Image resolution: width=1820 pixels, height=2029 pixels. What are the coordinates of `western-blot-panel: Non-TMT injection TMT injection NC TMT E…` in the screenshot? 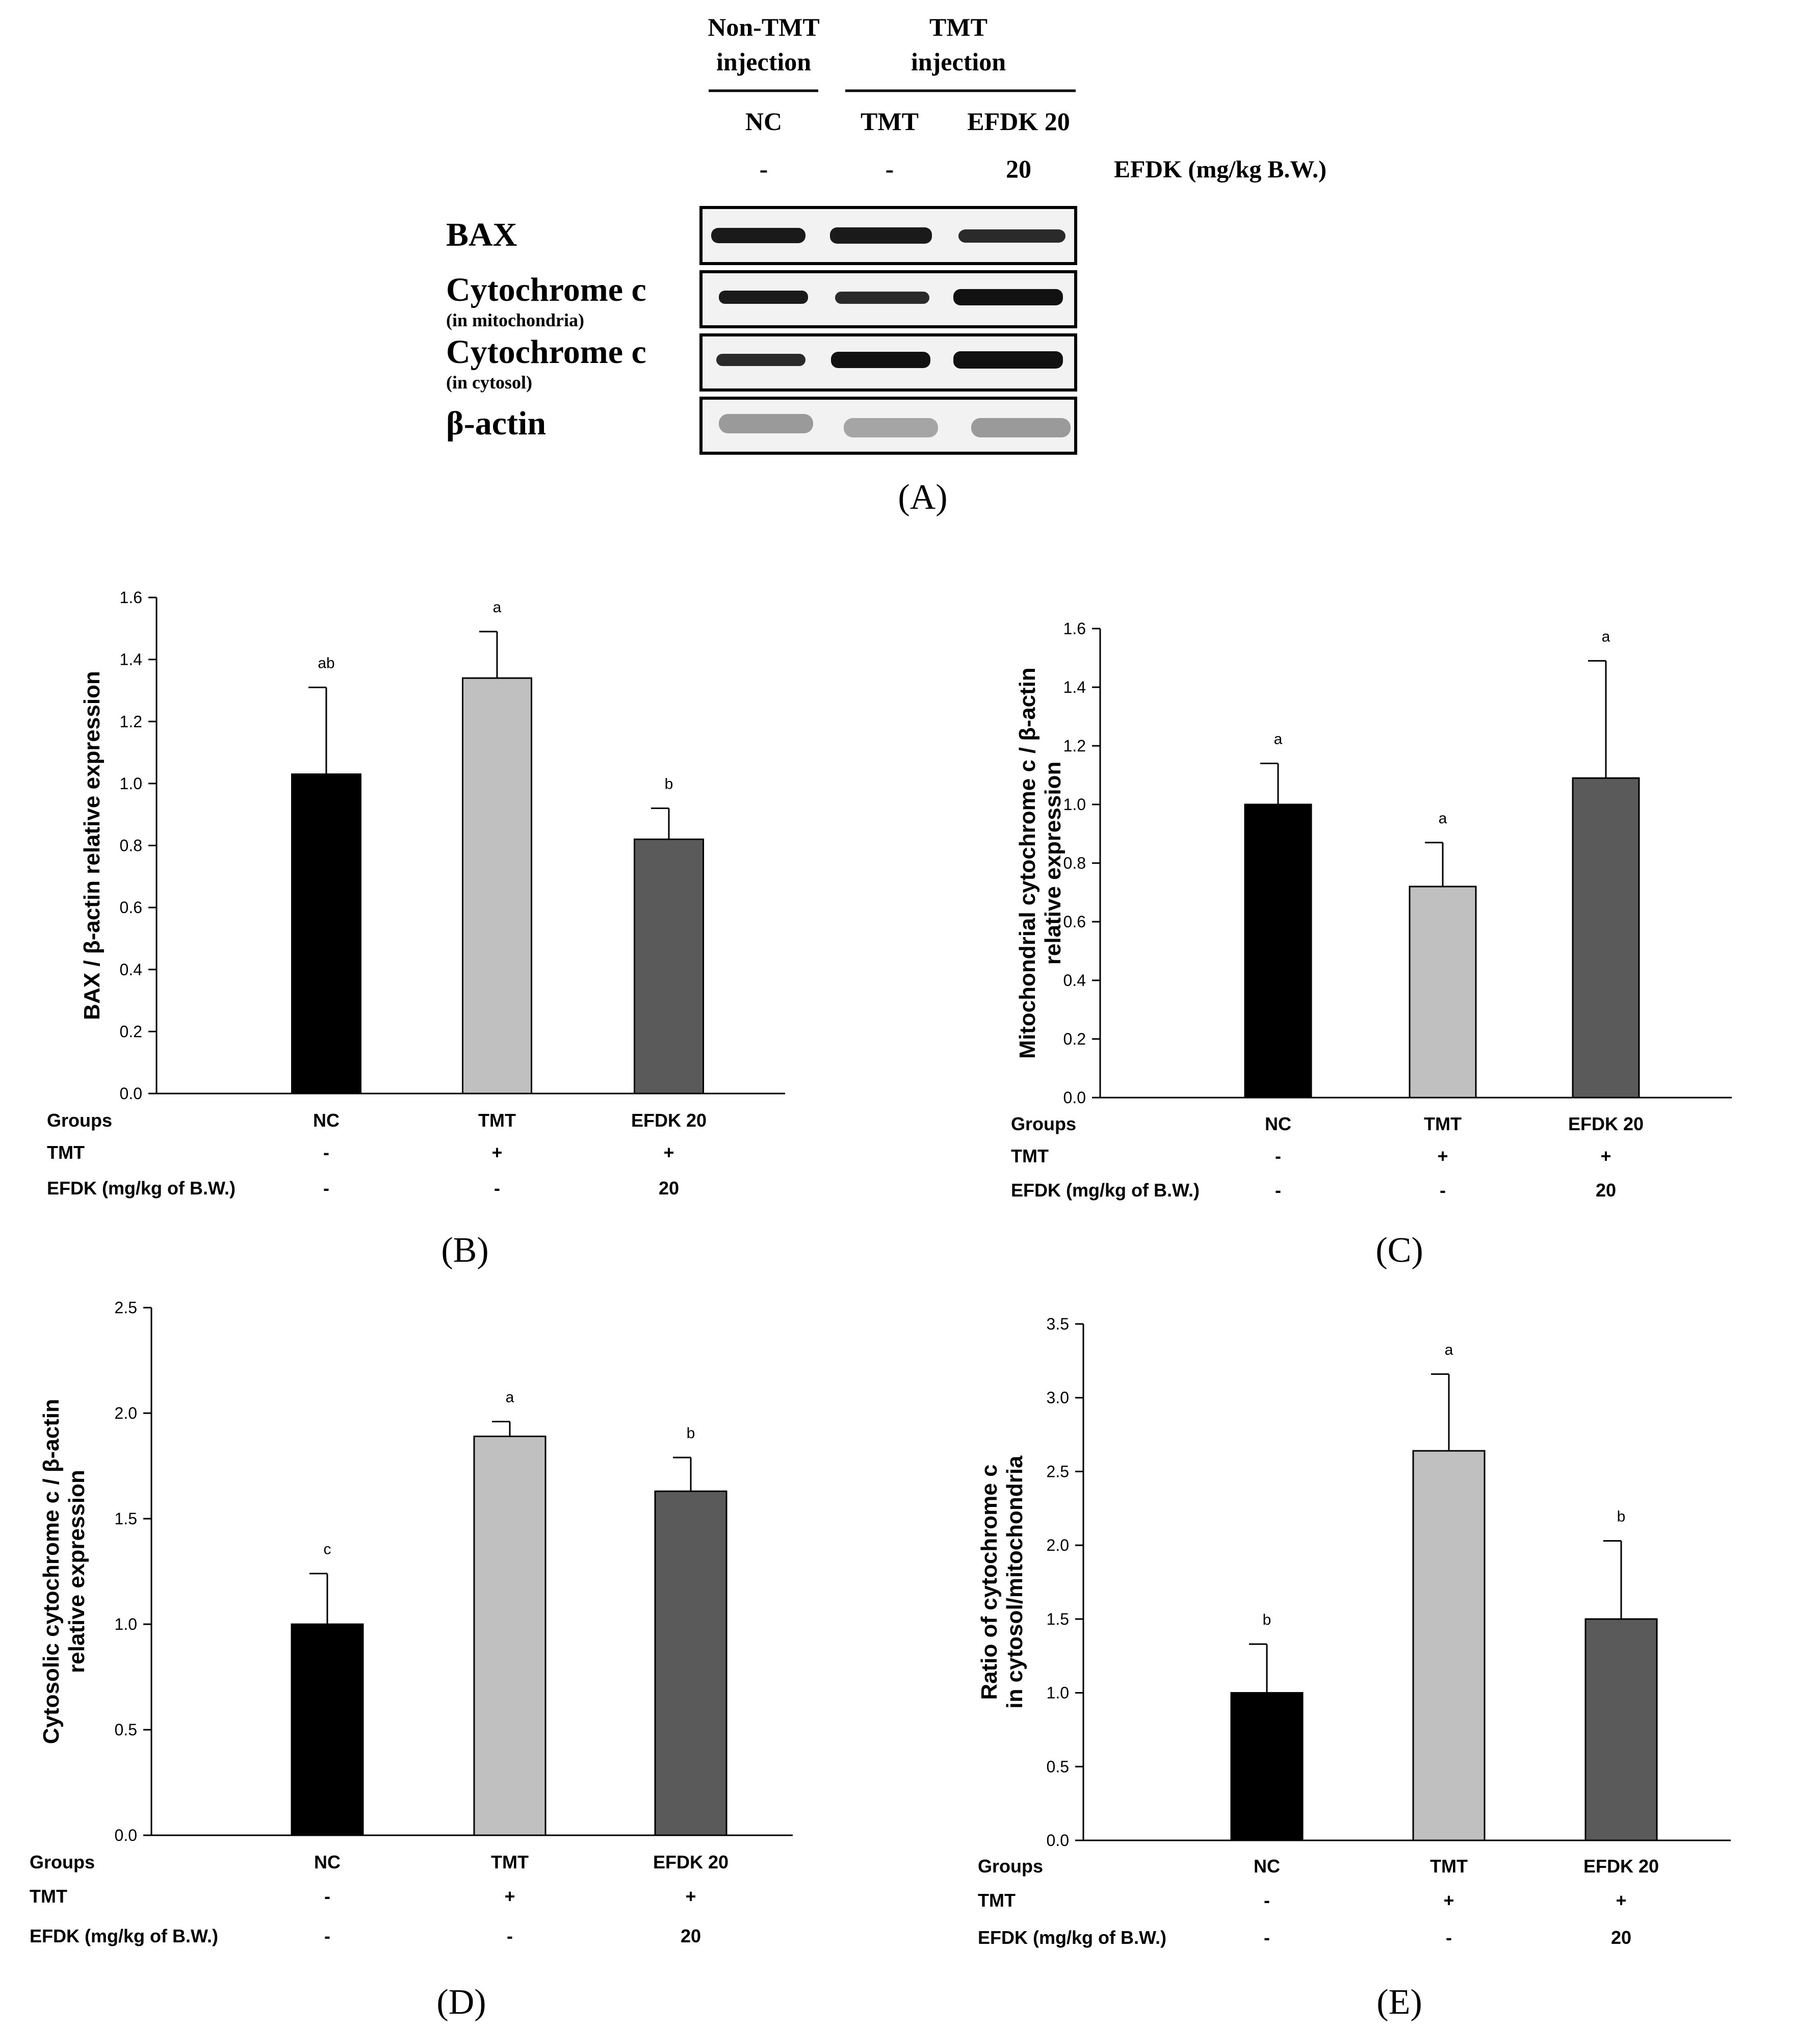 It's located at (886, 265).